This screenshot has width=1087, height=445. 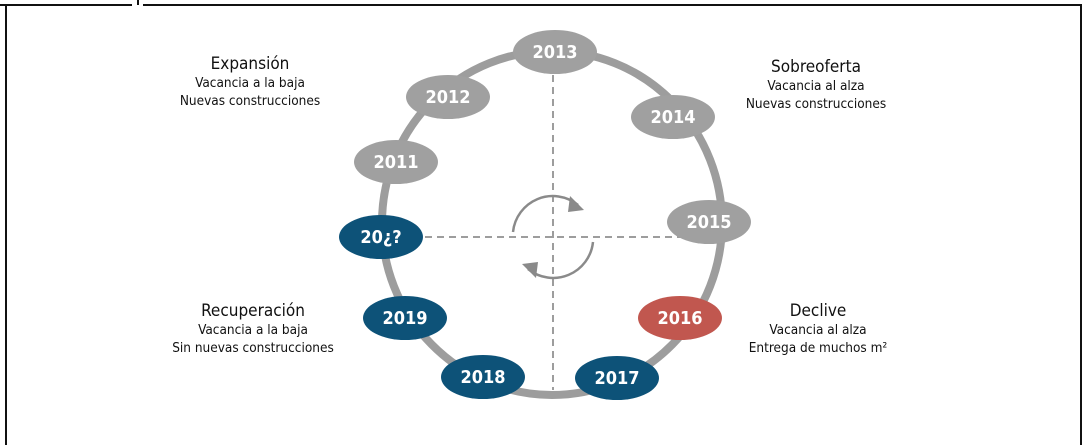 I want to click on node-label: 2012, so click(x=447, y=97).